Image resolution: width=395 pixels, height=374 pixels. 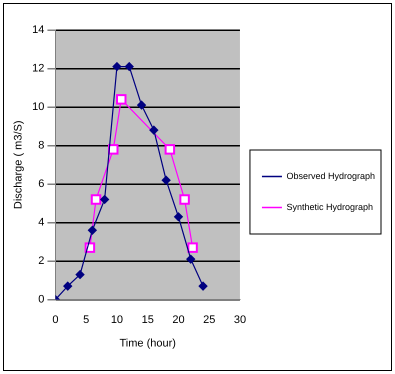 I want to click on y-tick-label: 2, so click(x=41, y=261).